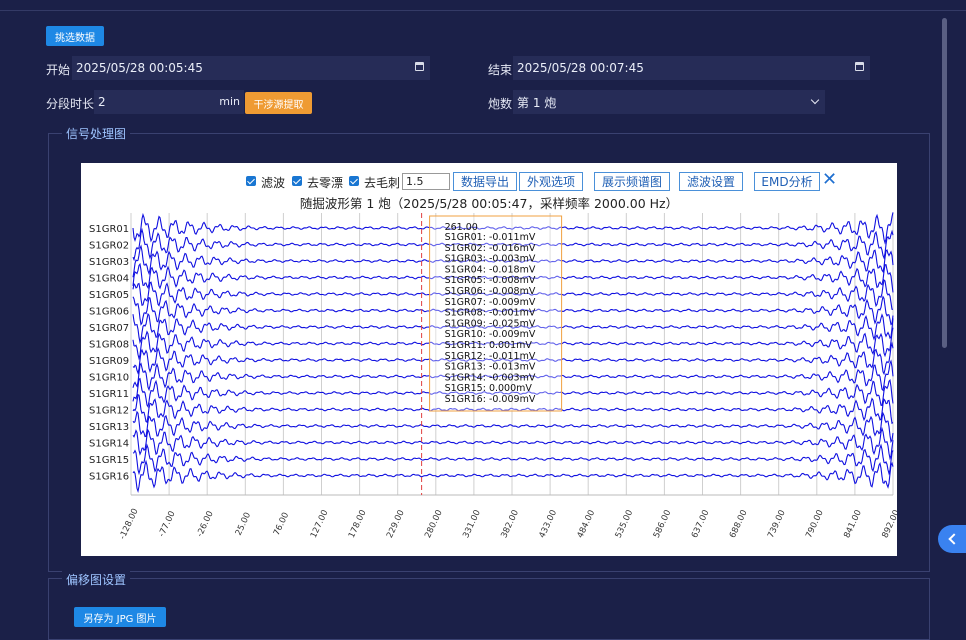  What do you see at coordinates (461, 227) in the screenshot?
I see `tooltip-header: 261.00` at bounding box center [461, 227].